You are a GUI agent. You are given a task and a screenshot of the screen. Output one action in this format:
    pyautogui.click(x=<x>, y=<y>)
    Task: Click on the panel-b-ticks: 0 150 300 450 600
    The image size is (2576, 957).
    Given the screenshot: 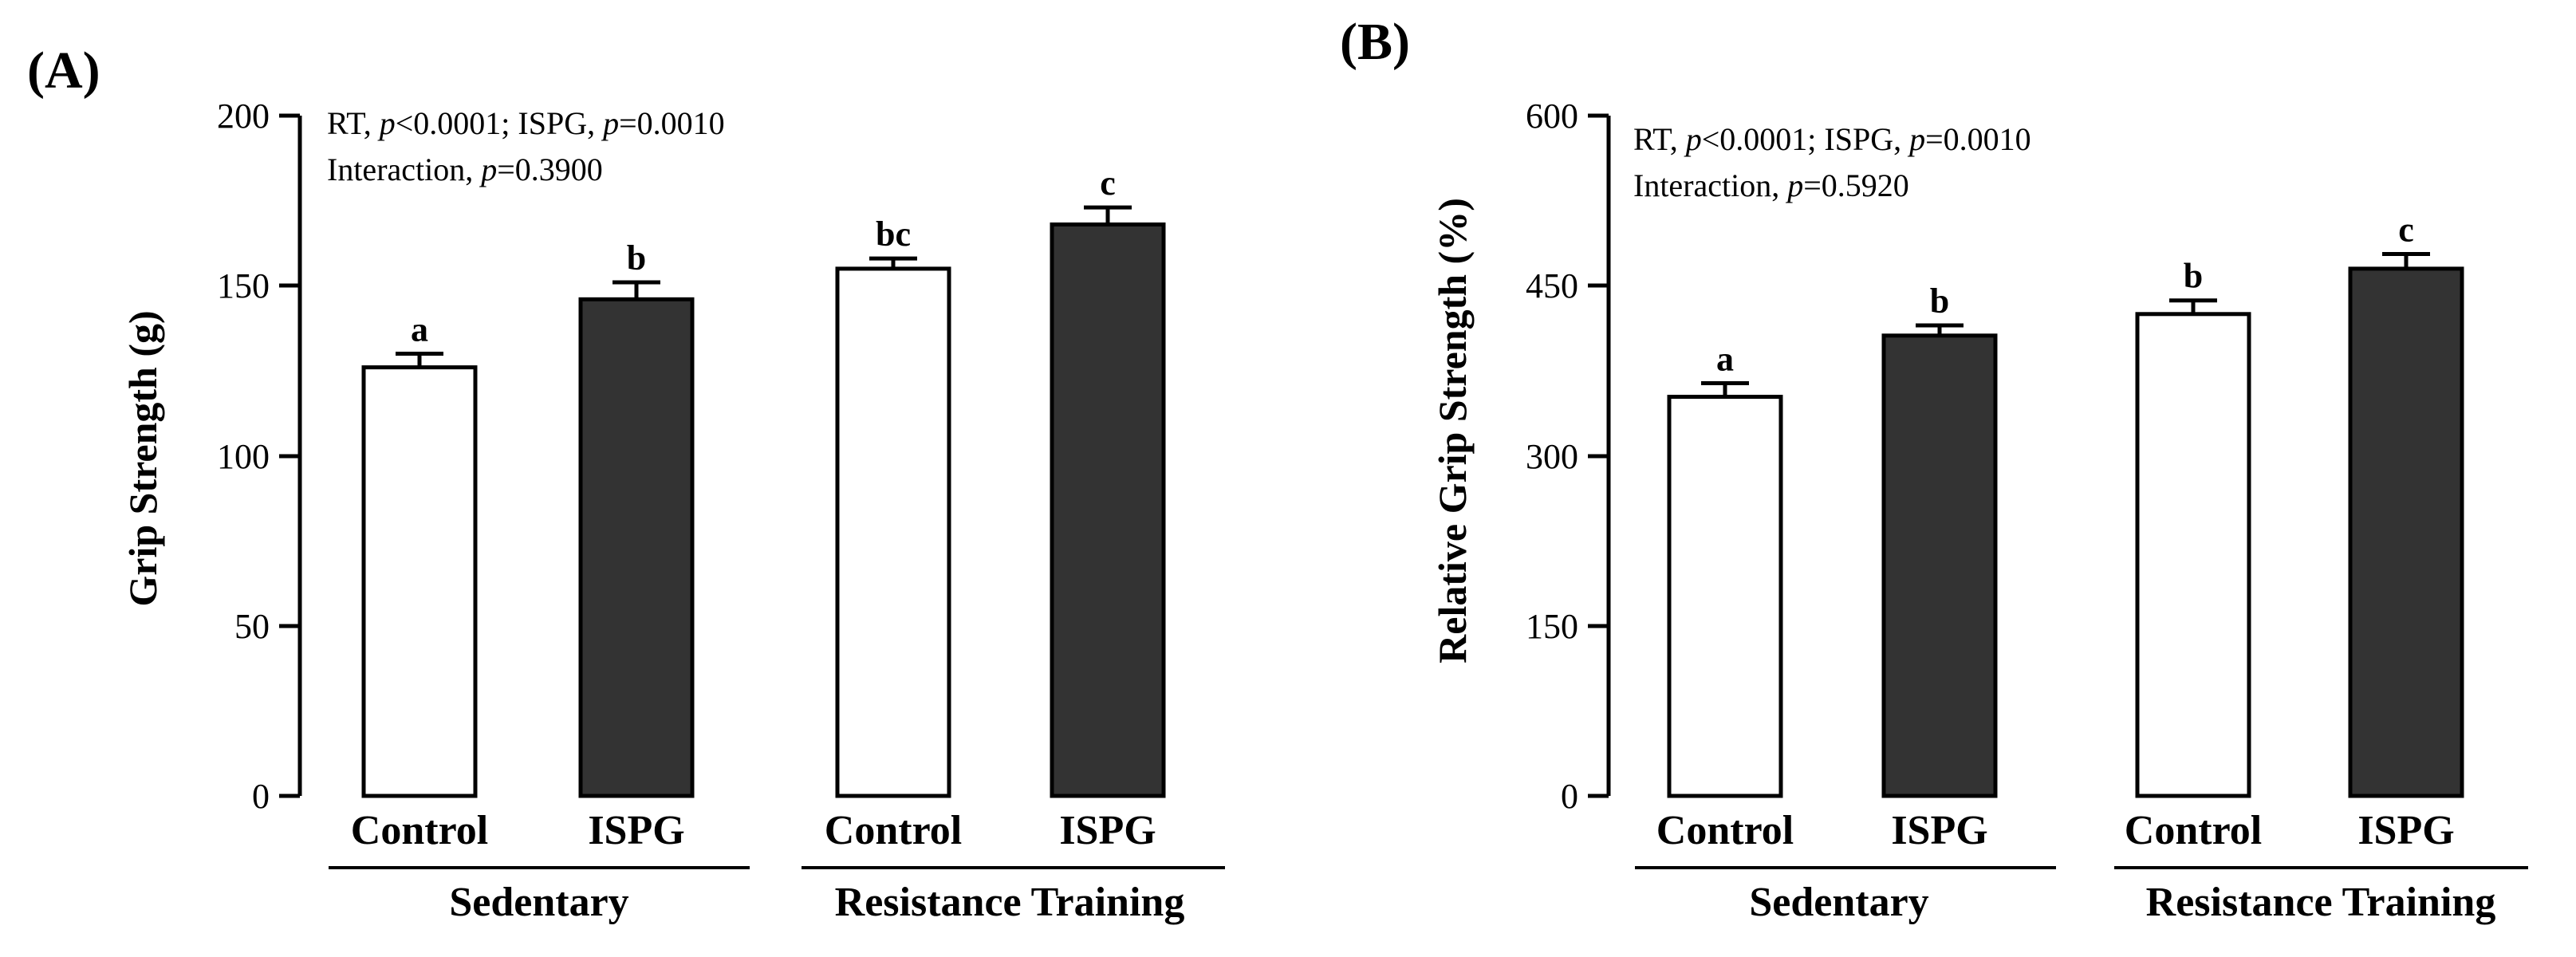 What is the action you would take?
    pyautogui.click(x=1567, y=456)
    